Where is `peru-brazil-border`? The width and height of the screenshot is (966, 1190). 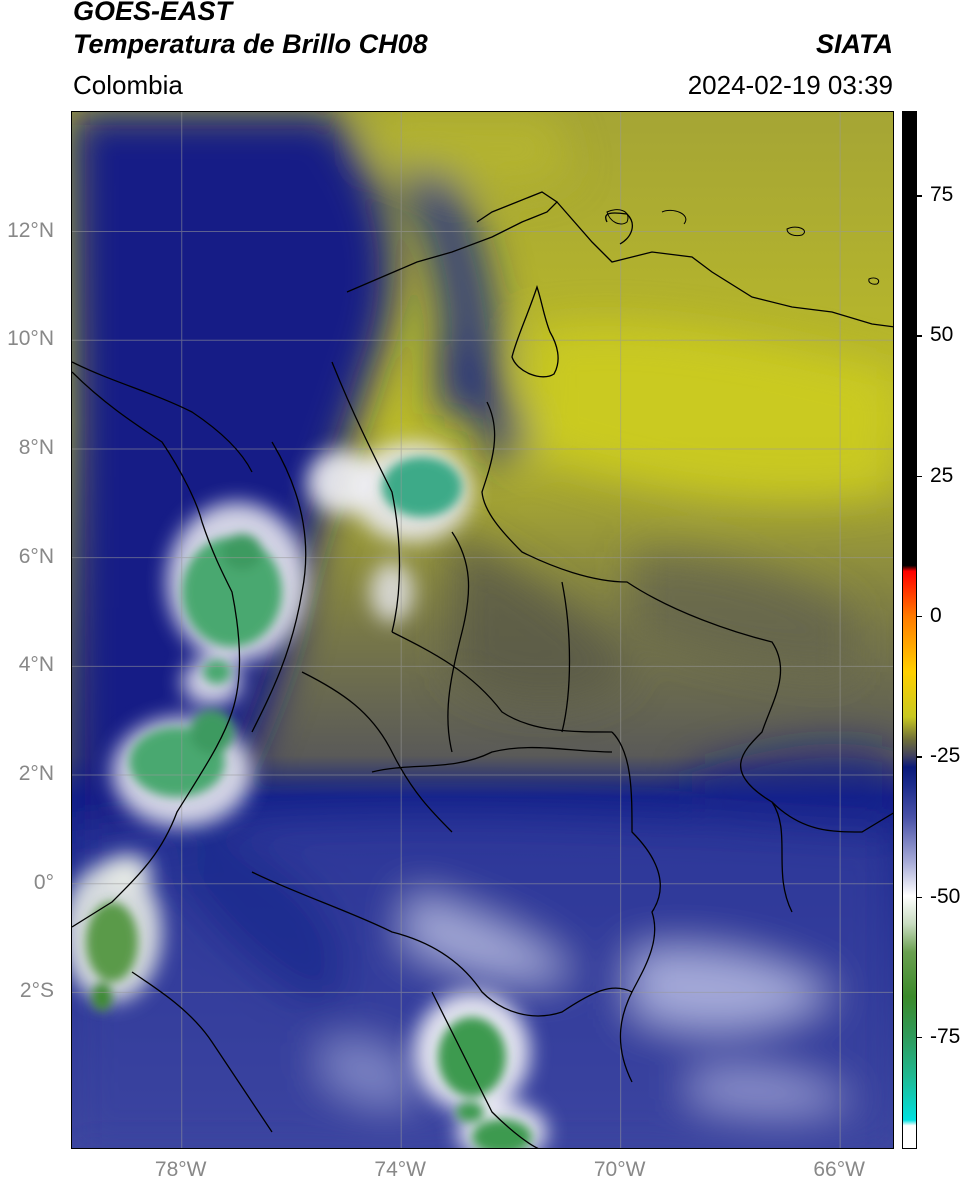
peru-brazil-border is located at coordinates (485, 1069).